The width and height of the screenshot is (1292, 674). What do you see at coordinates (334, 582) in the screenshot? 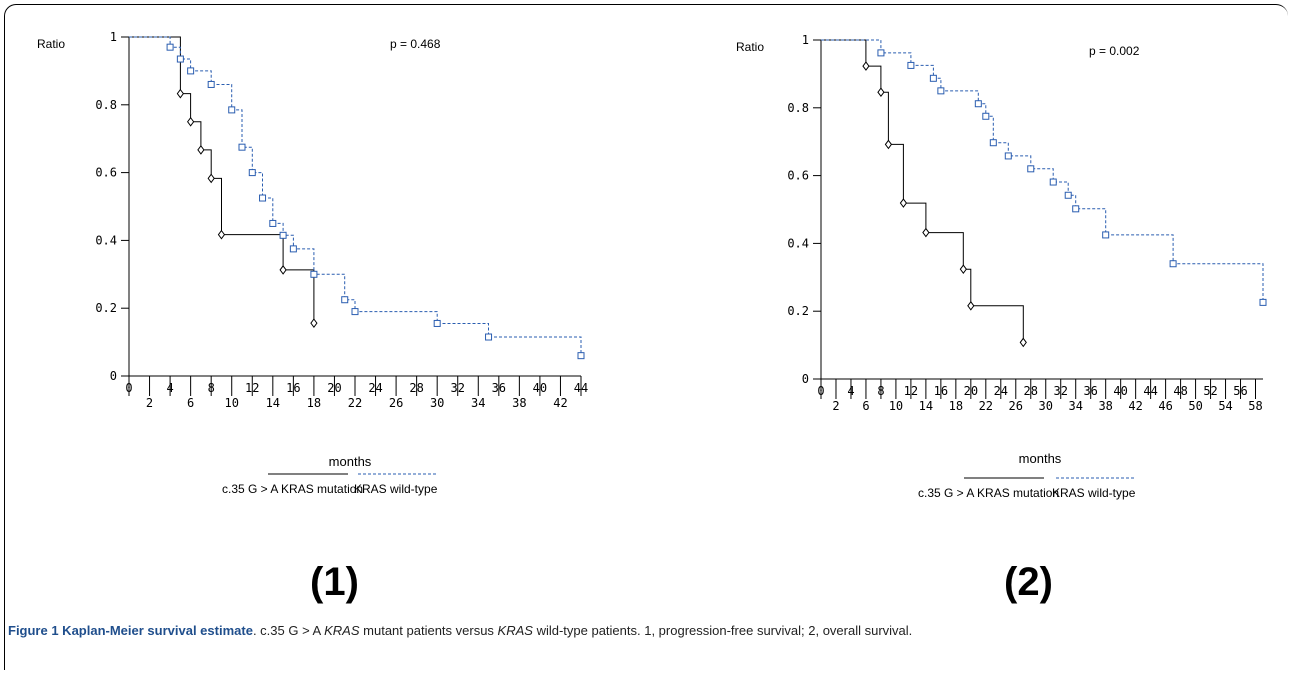
I see `panel-label-1: (1)` at bounding box center [334, 582].